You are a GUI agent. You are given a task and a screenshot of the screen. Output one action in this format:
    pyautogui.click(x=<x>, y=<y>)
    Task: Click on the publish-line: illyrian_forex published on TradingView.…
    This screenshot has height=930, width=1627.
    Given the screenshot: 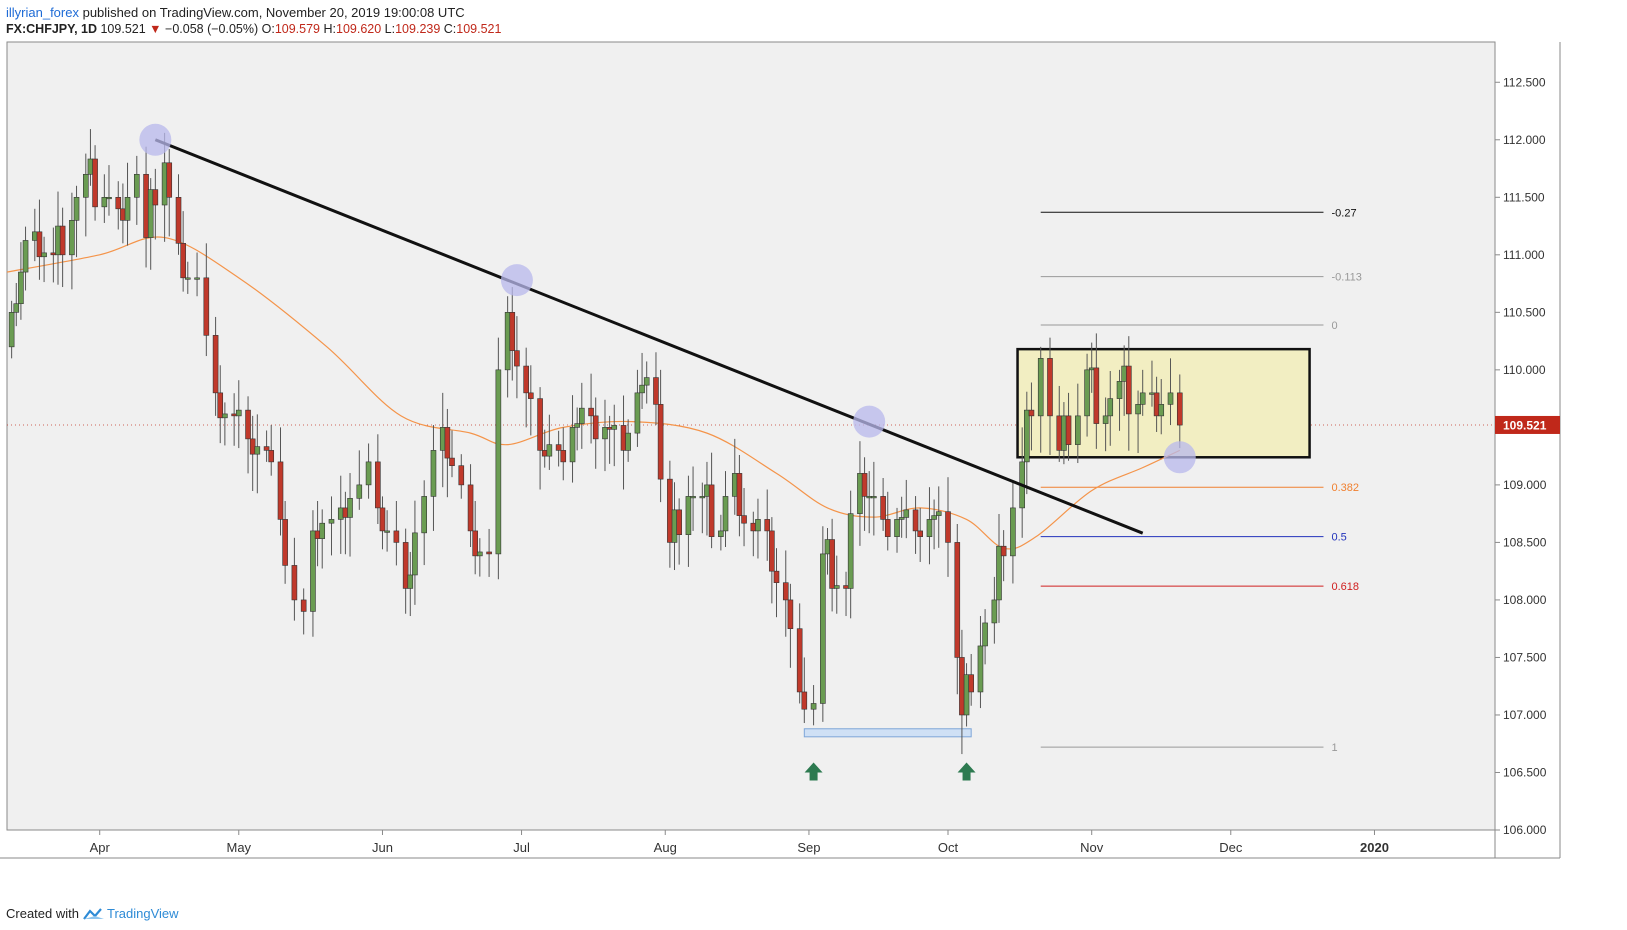 What is the action you would take?
    pyautogui.click(x=253, y=12)
    